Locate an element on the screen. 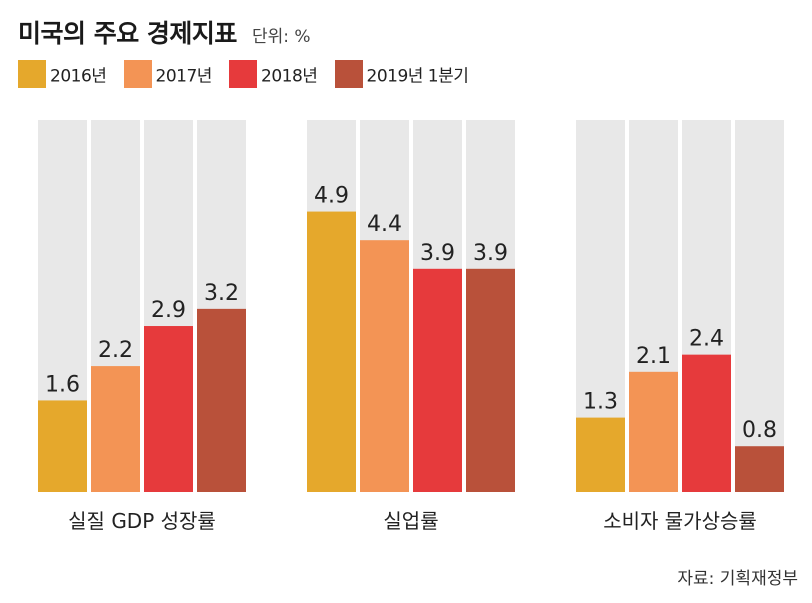 Image resolution: width=812 pixels, height=603 pixels. bar-2018-cat2 is located at coordinates (437, 380).